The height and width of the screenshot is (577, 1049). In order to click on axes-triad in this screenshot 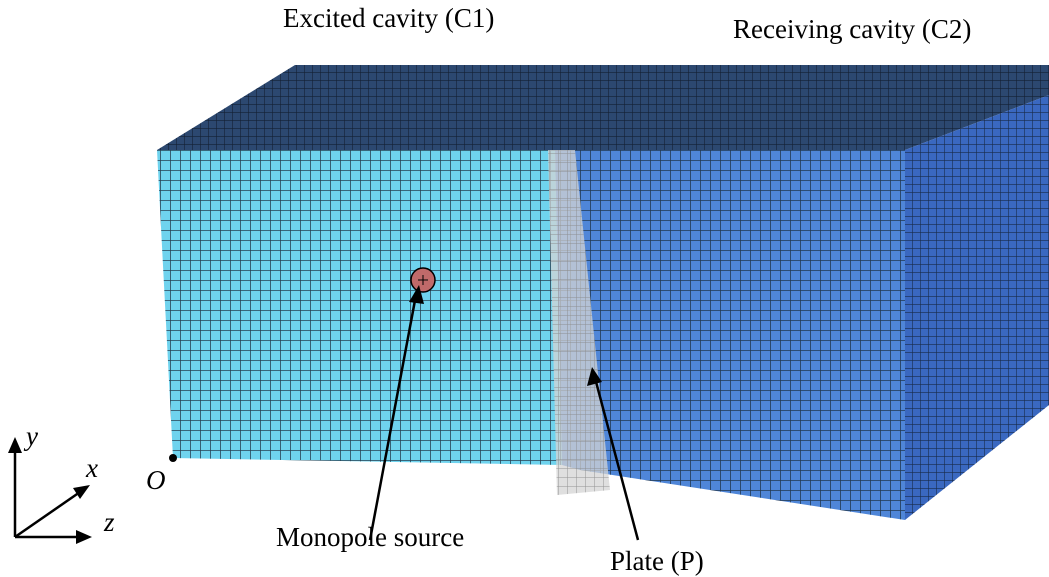, I will do `click(50, 490)`.